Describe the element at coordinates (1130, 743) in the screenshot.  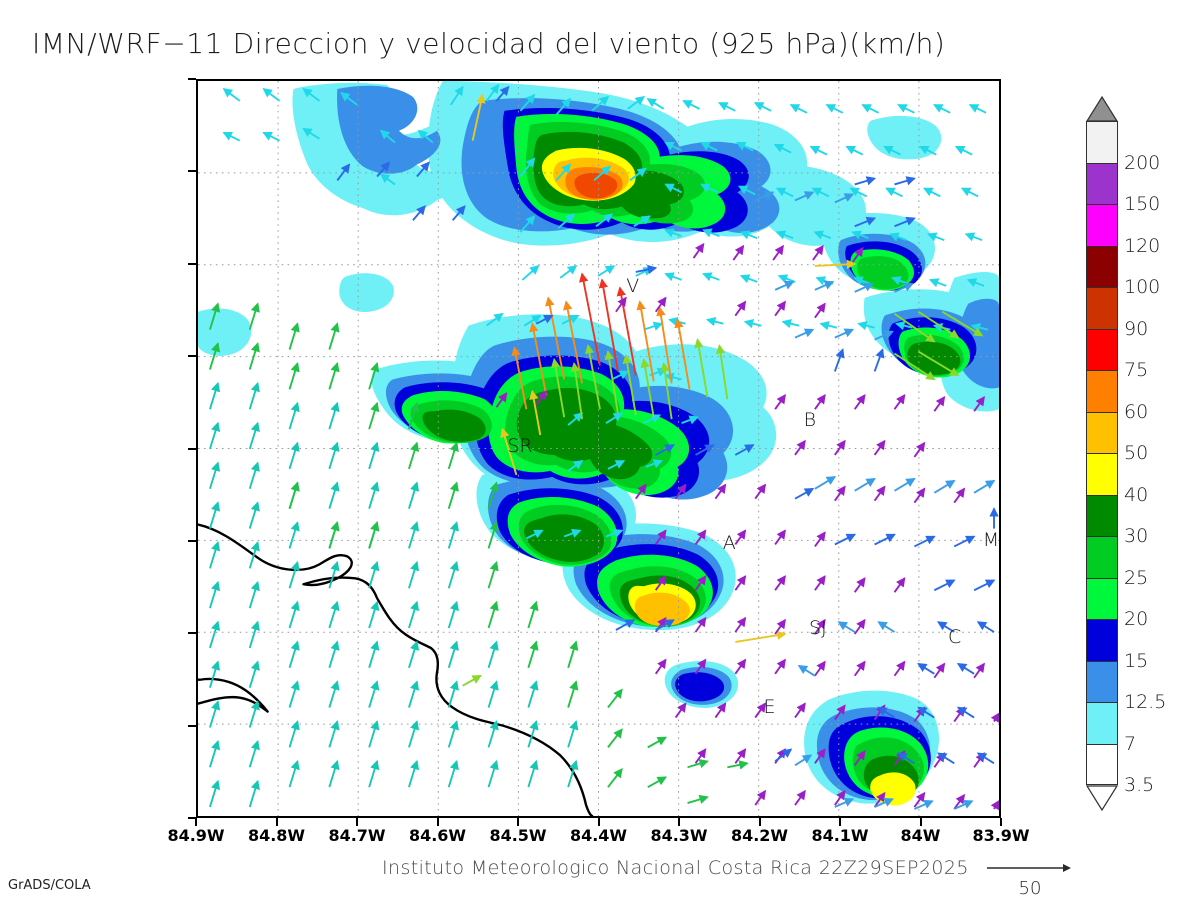
I see `colorbar-tick-label: 7` at that location.